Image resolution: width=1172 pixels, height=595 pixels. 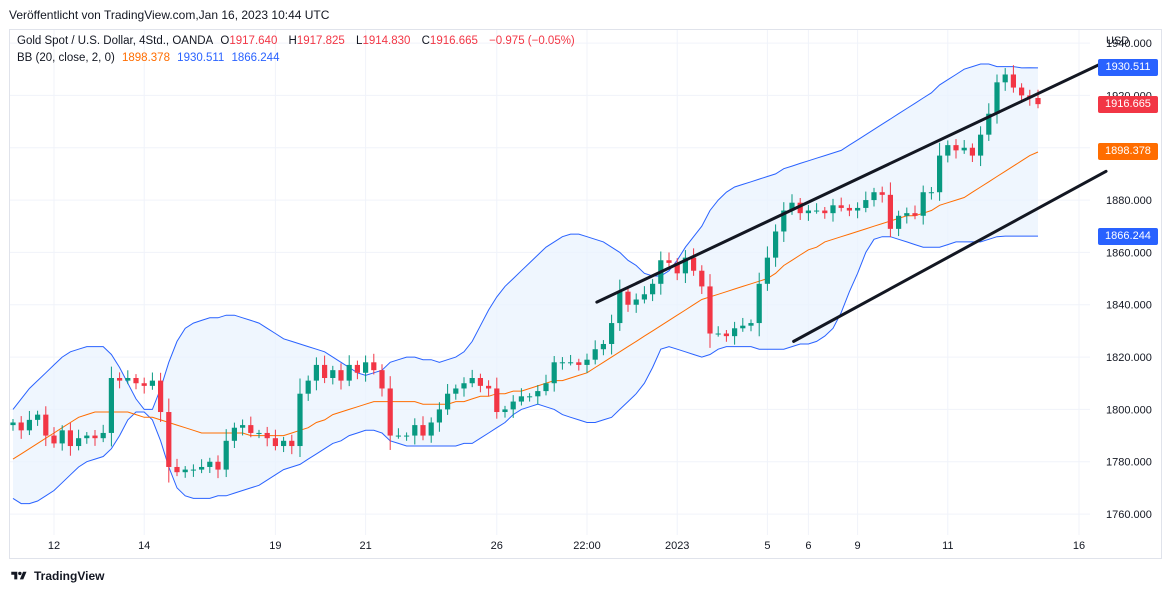 What do you see at coordinates (453, 41) in the screenshot?
I see `close-value: 1916.665` at bounding box center [453, 41].